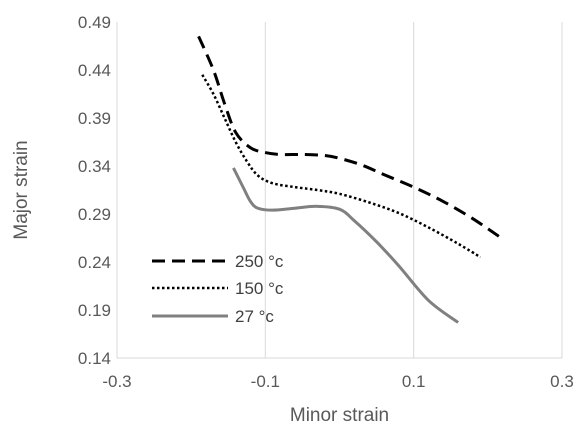  Describe the element at coordinates (94, 22) in the screenshot. I see `y-tick-label: 0.49` at that location.